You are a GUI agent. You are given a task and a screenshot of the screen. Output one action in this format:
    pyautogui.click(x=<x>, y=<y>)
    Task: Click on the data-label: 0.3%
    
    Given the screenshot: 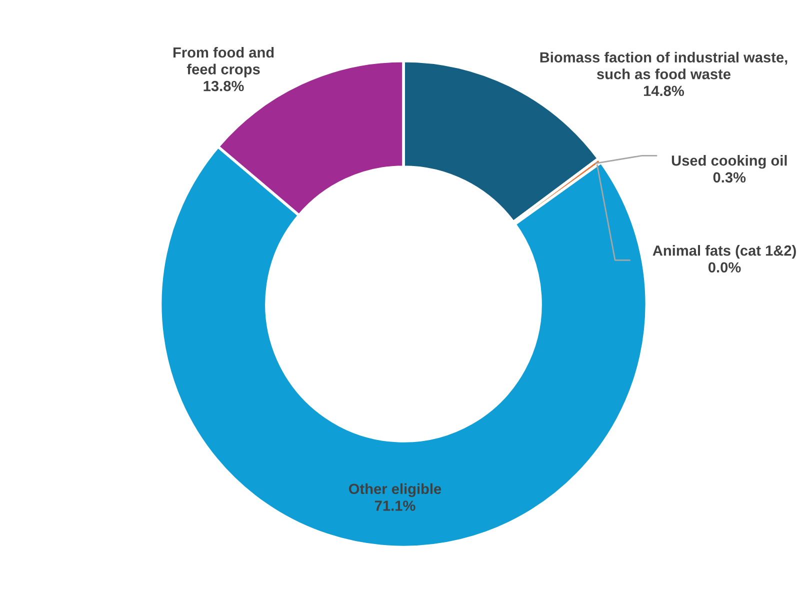 What is the action you would take?
    pyautogui.click(x=729, y=177)
    